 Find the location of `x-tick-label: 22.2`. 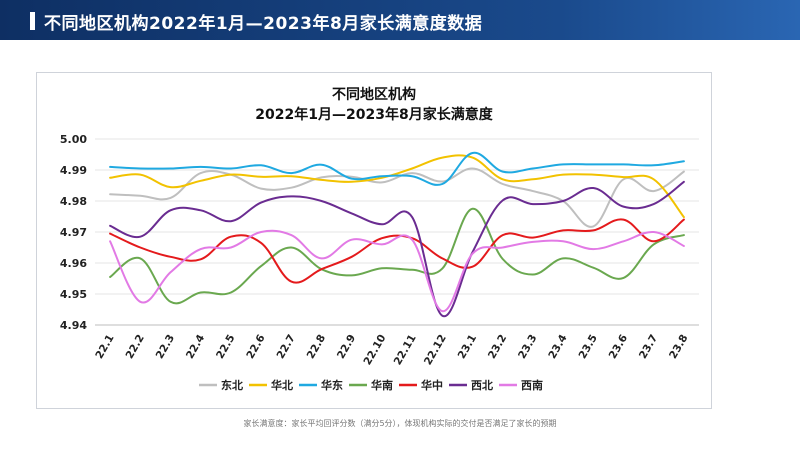

x-tick-label: 22.2 is located at coordinates (135, 347).